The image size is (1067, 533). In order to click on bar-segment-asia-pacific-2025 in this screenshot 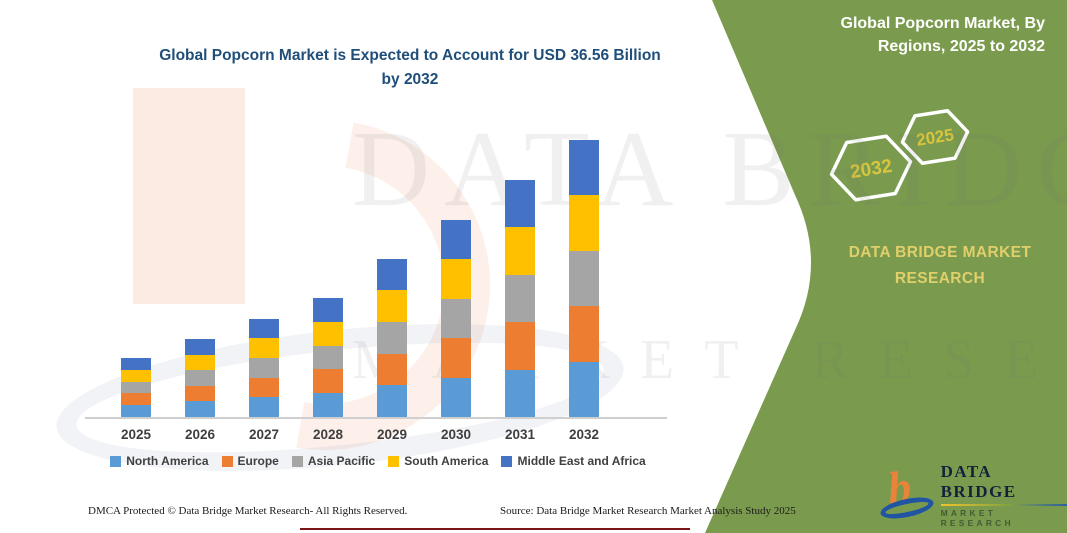, I will do `click(136, 387)`.